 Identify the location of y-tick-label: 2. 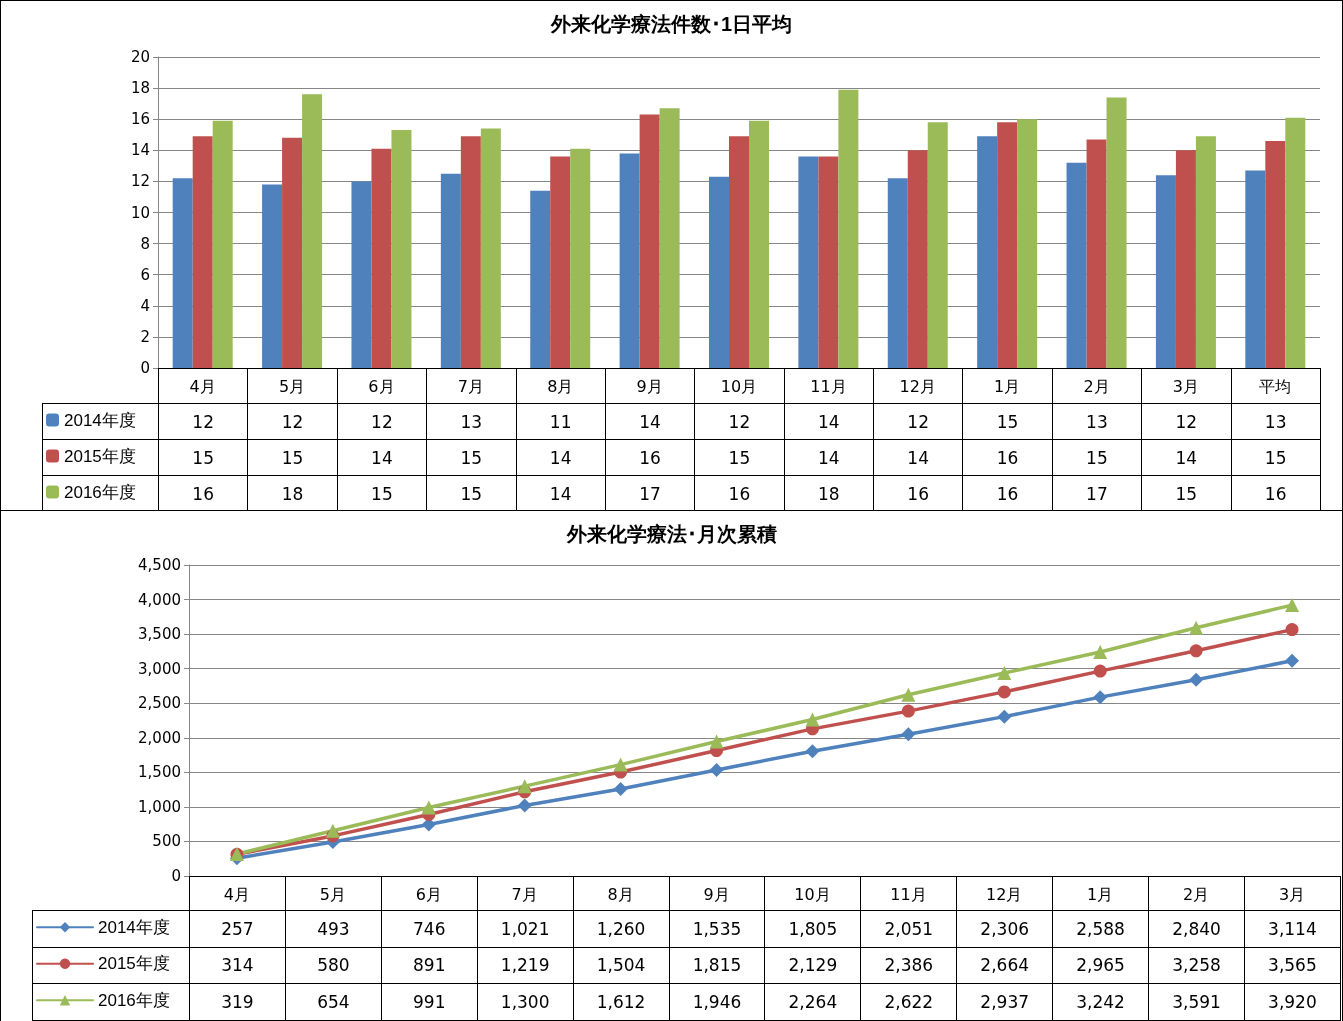
(145, 336).